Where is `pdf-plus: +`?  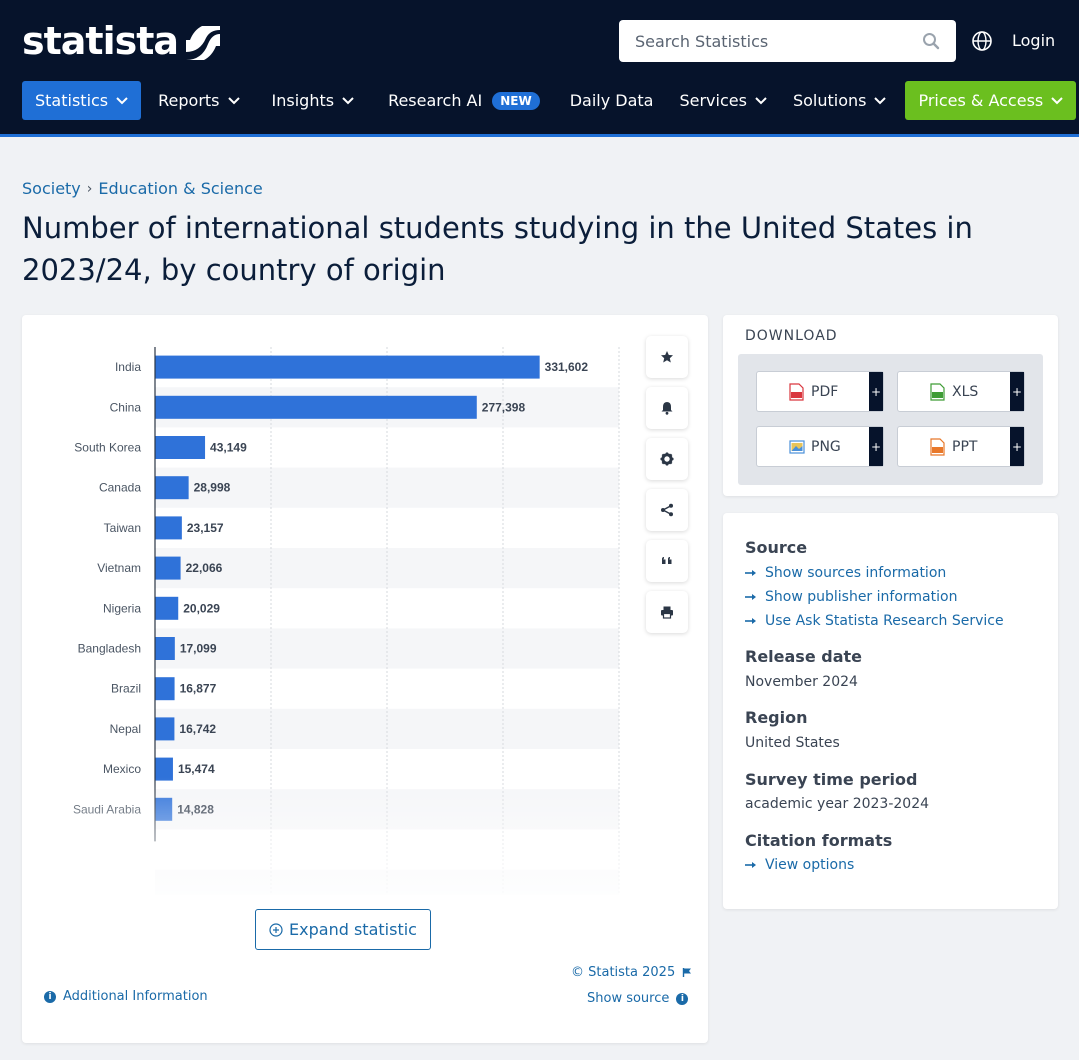 pdf-plus: + is located at coordinates (876, 391).